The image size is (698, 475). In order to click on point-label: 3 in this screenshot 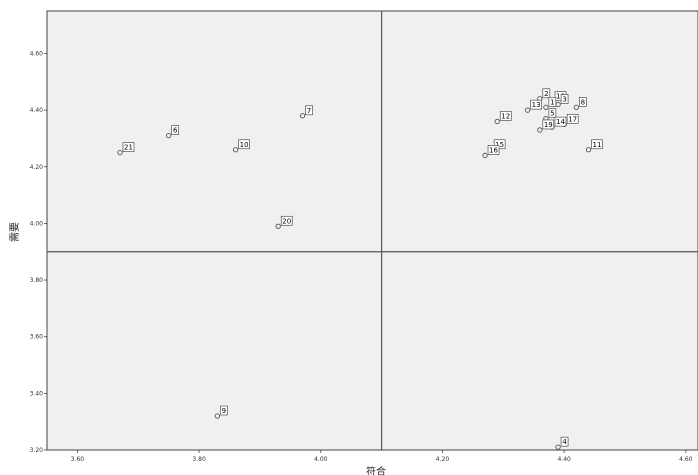, I will do `click(564, 99)`.